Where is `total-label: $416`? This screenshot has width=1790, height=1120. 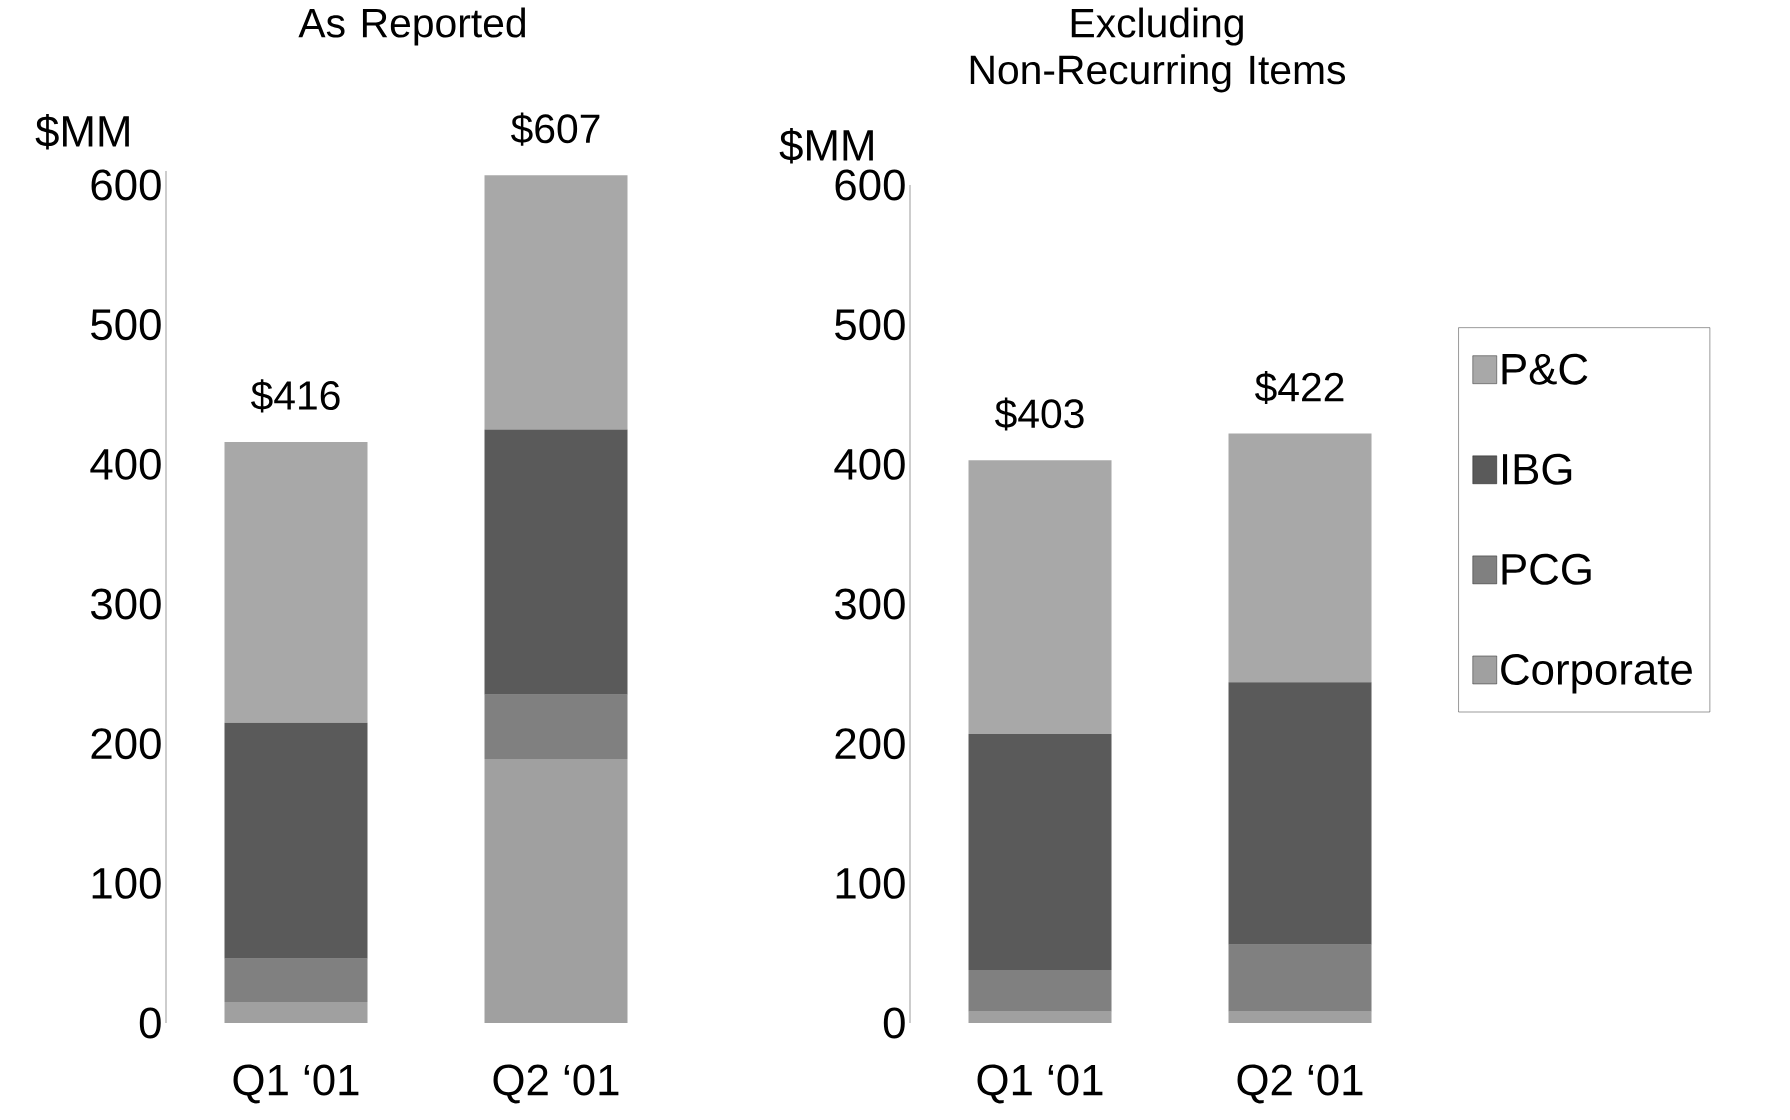 total-label: $416 is located at coordinates (295, 396).